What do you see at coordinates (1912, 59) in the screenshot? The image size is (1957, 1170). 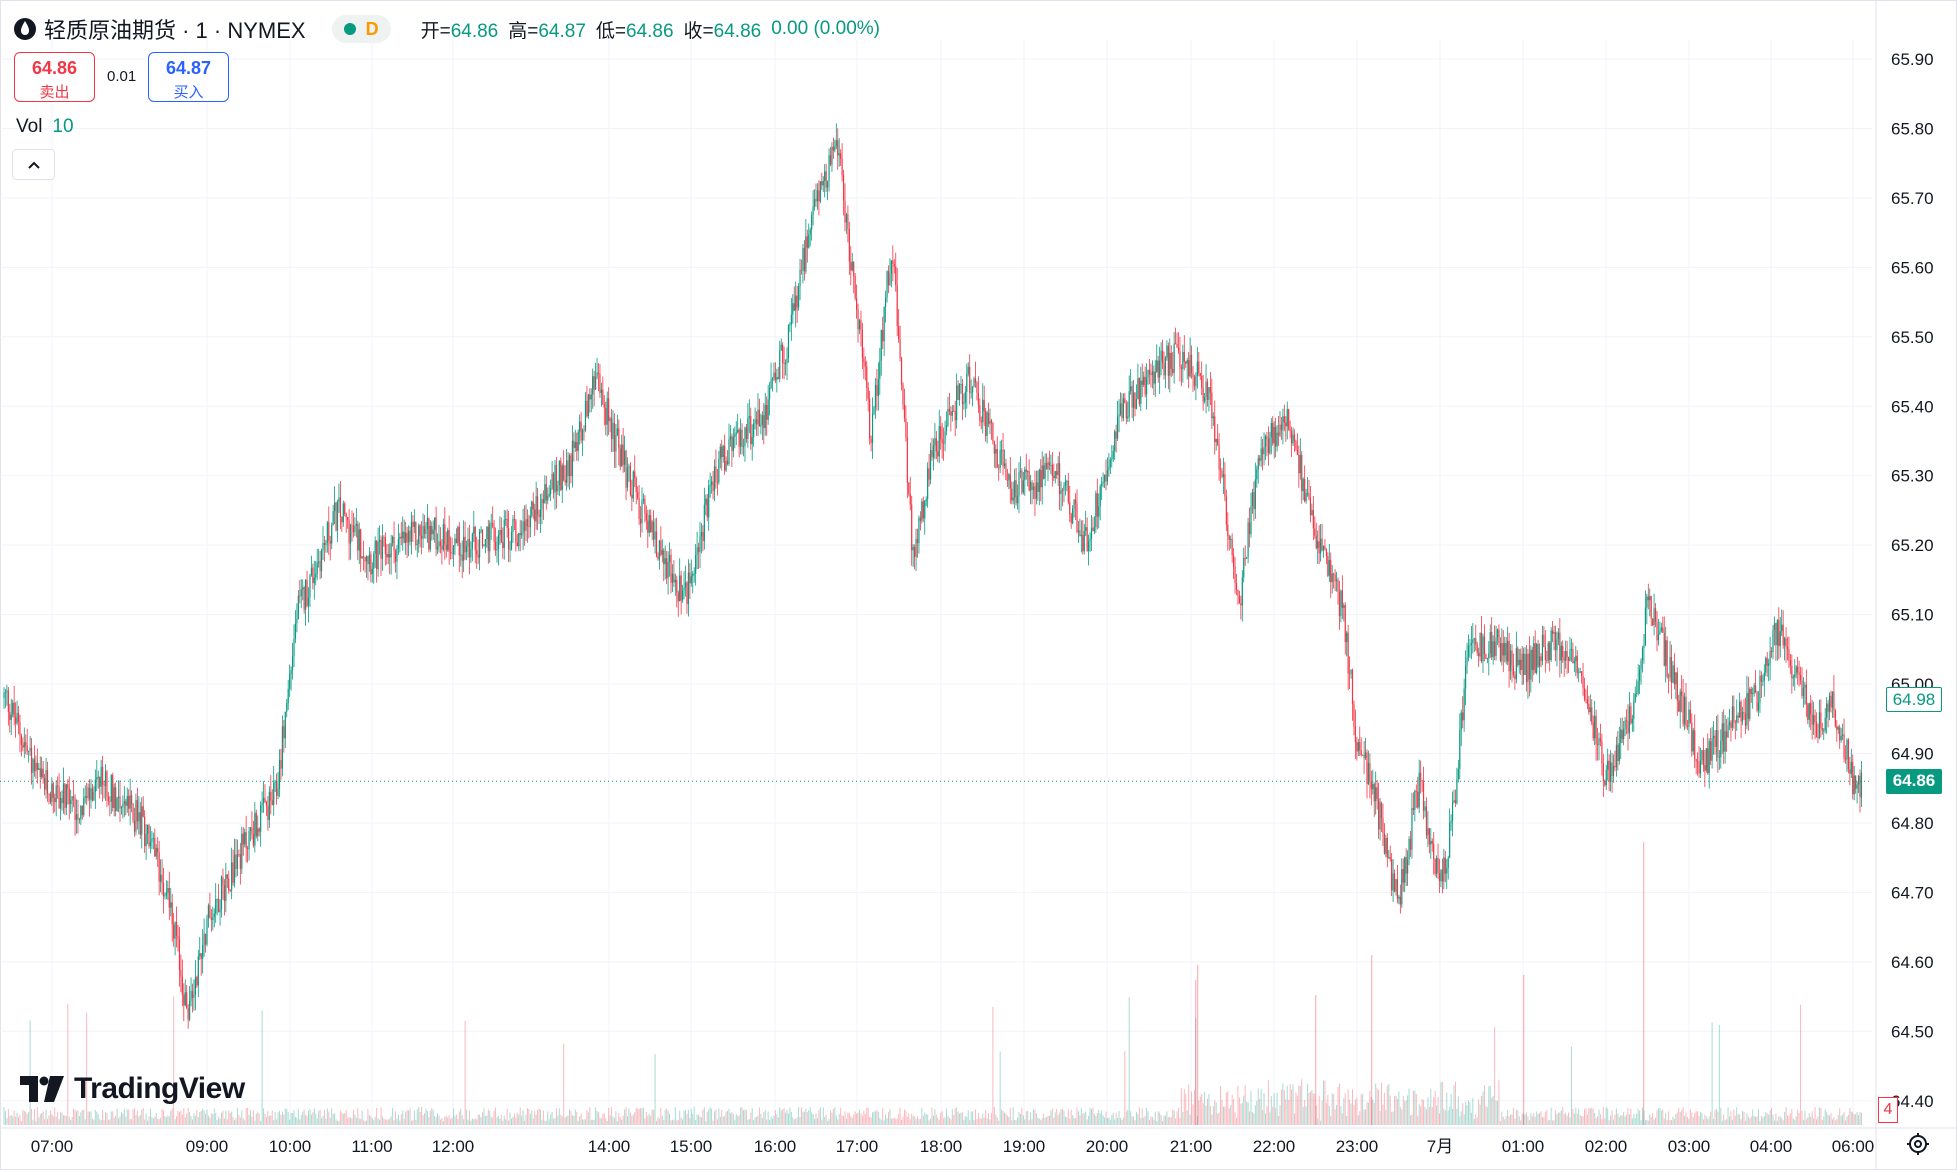 I see `price-tick-label: 65.90` at bounding box center [1912, 59].